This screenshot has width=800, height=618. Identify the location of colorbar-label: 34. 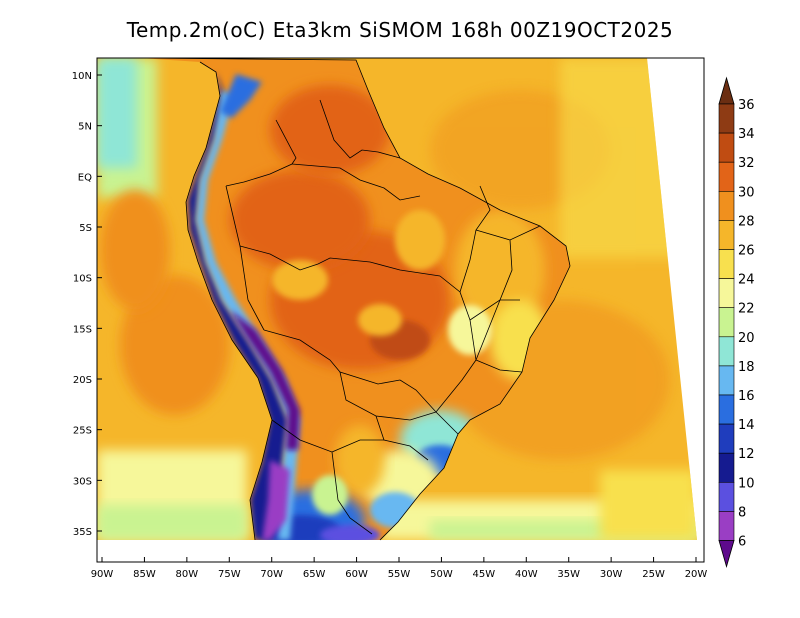
(746, 134).